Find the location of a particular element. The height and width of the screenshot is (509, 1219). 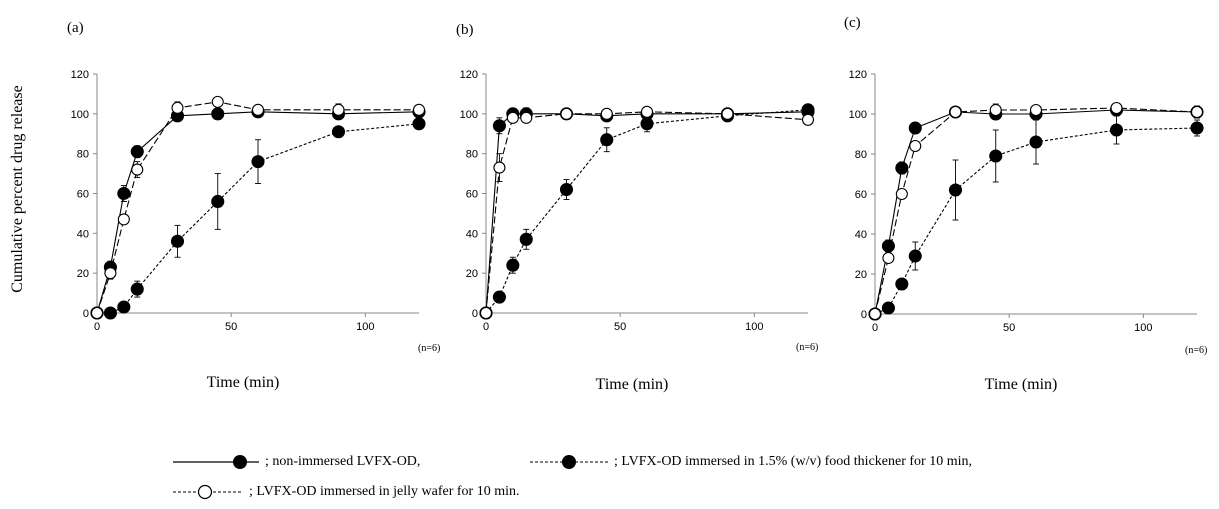

panel-a-x-axis-label: Time (min) is located at coordinates (243, 382).